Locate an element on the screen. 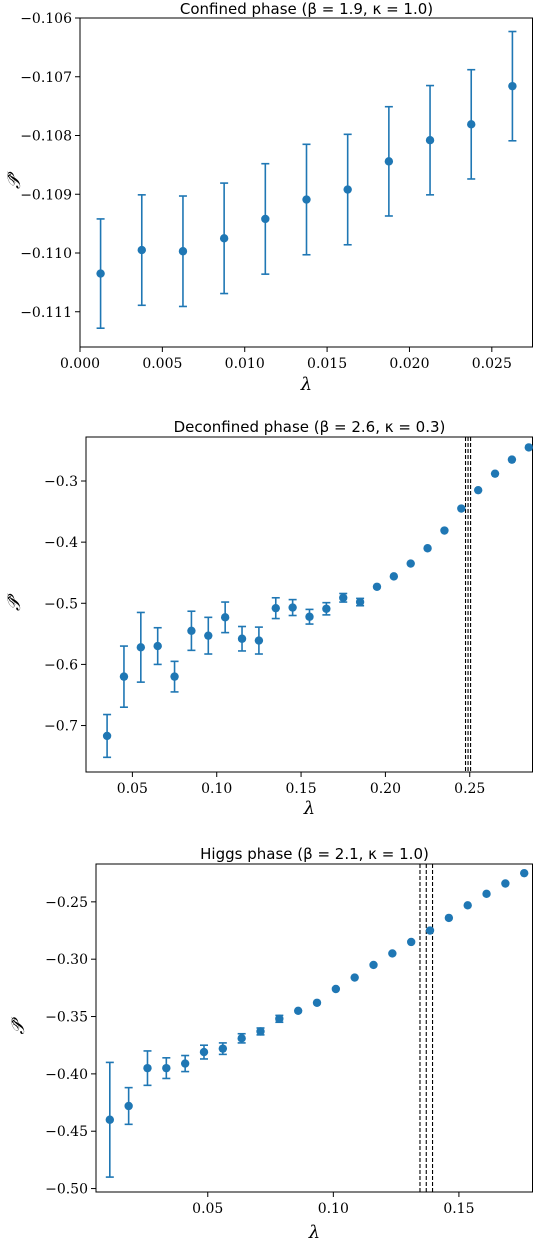 This screenshot has width=533, height=1247. y-tick-label: −0.3 is located at coordinates (61, 482).